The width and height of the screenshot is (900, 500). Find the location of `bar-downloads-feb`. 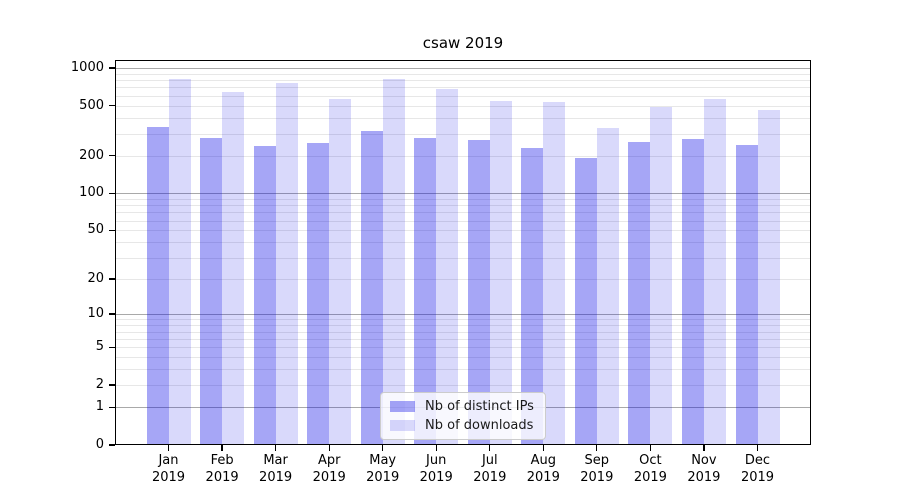

bar-downloads-feb is located at coordinates (233, 268).